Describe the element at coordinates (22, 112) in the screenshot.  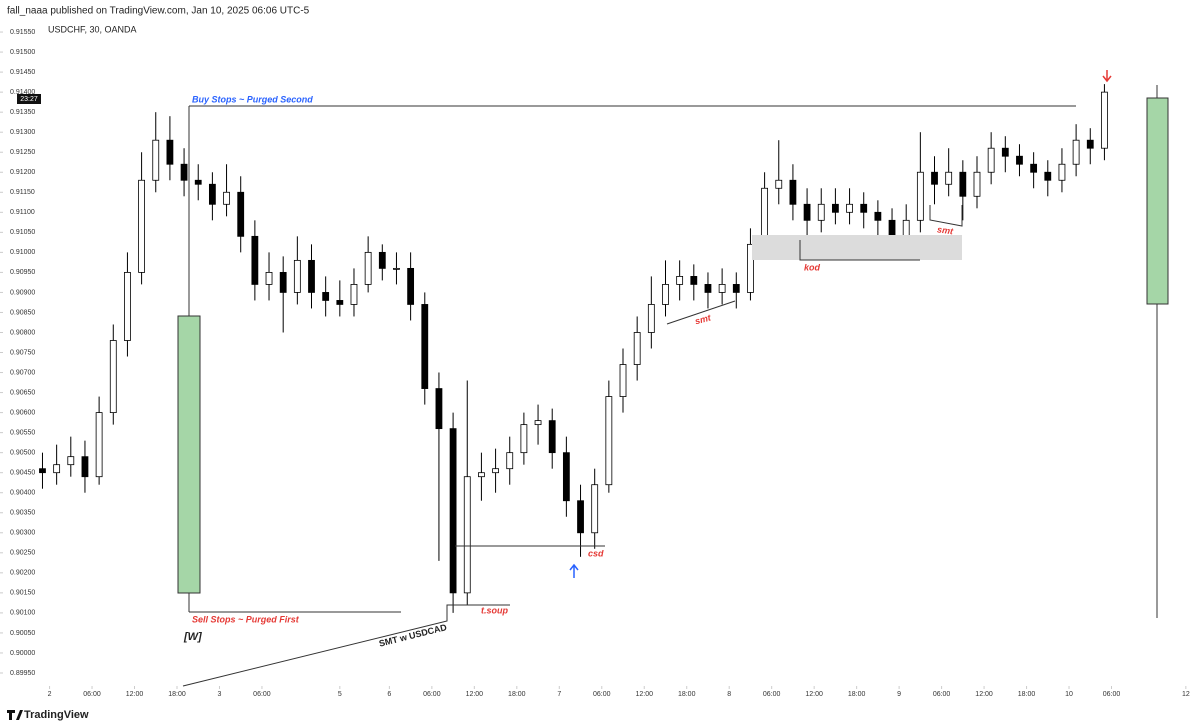
I see `y-tick-label: 0.91350` at that location.